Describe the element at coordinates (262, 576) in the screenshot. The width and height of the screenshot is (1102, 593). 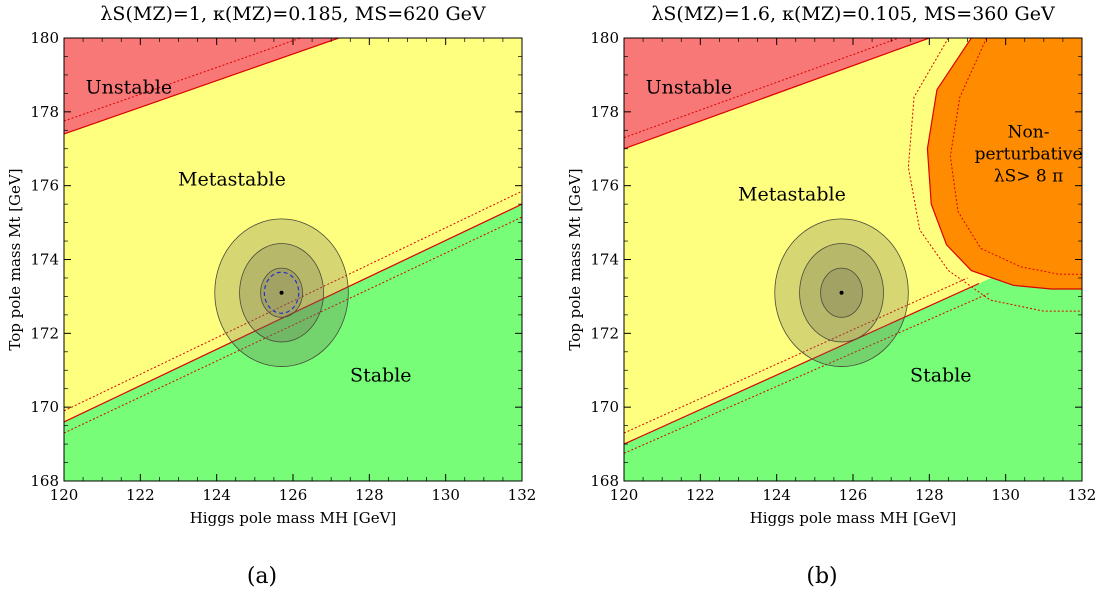
I see `panel-caption: (a)` at that location.